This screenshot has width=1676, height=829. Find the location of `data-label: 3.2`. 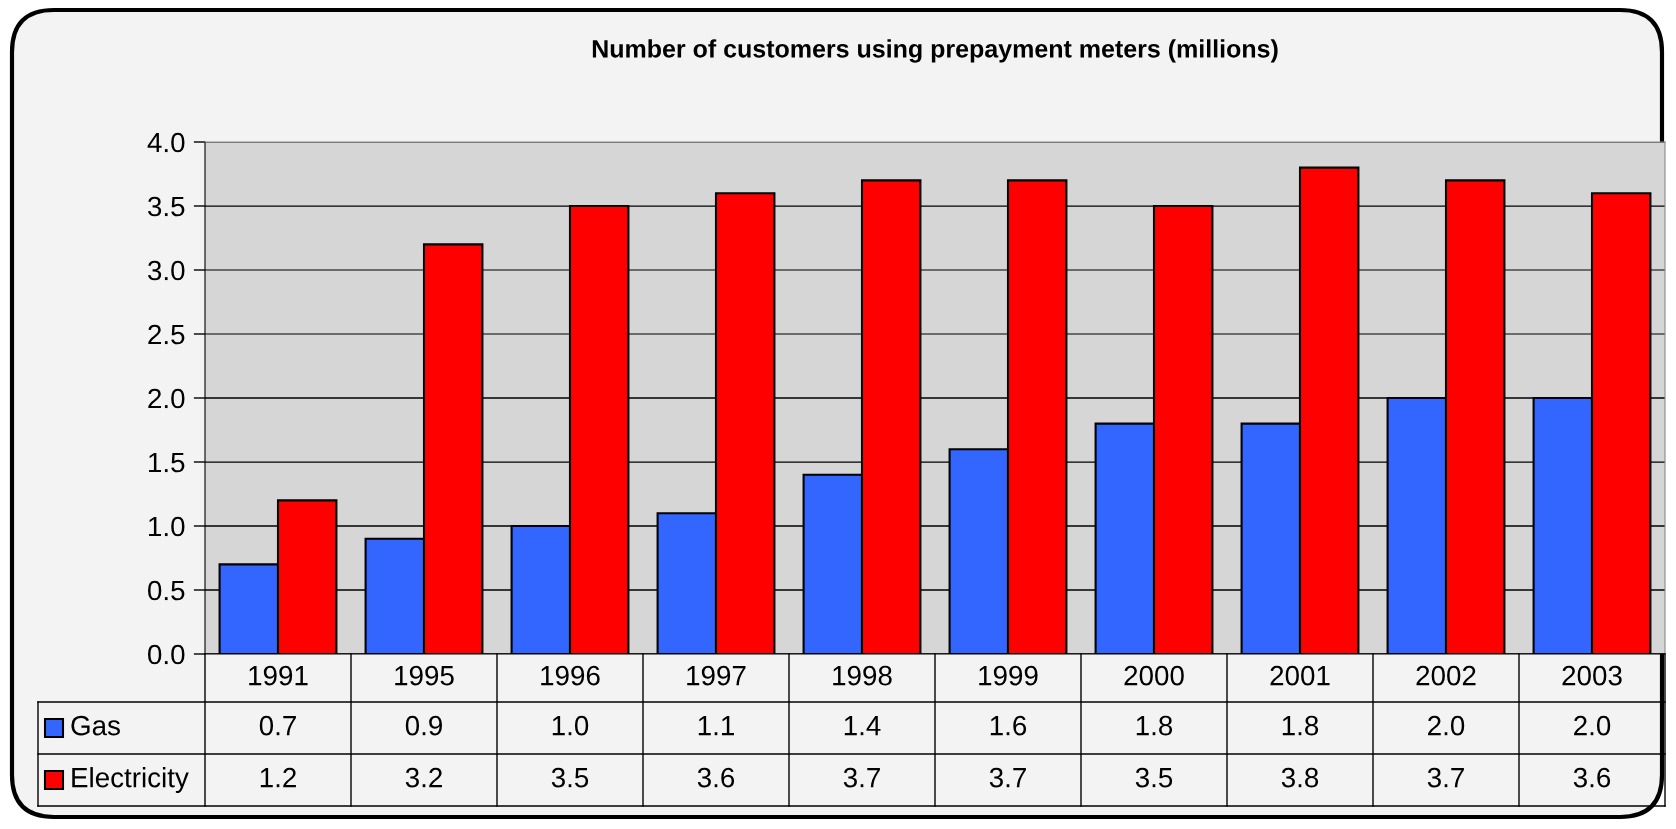

data-label: 3.2 is located at coordinates (423, 777).